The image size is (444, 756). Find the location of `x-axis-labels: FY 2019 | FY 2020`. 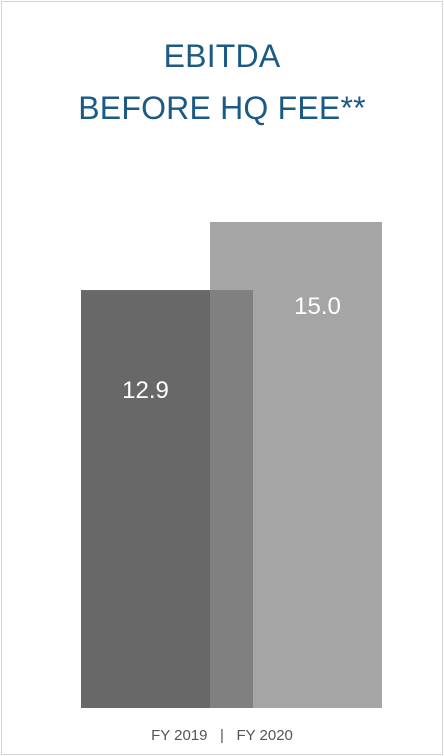

x-axis-labels: FY 2019 | FY 2020 is located at coordinates (222, 735).